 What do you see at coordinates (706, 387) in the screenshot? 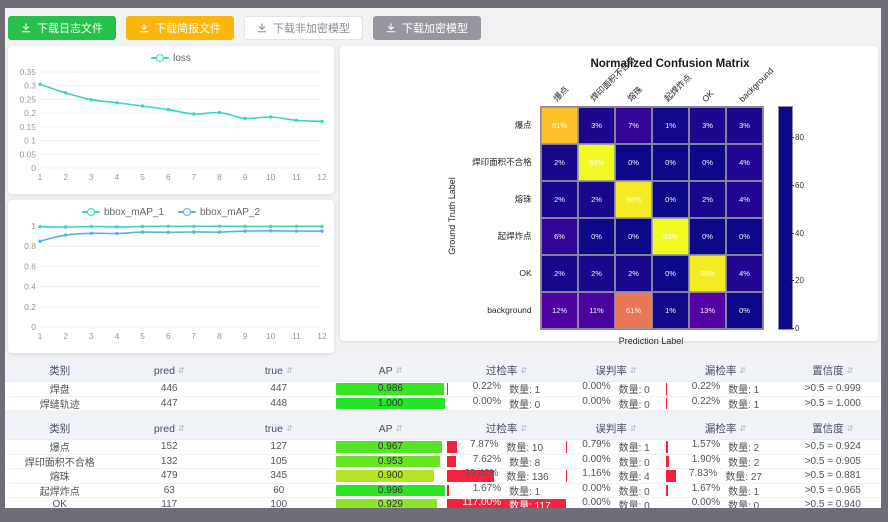
I see `rate-percent: 0.22%` at bounding box center [706, 387].